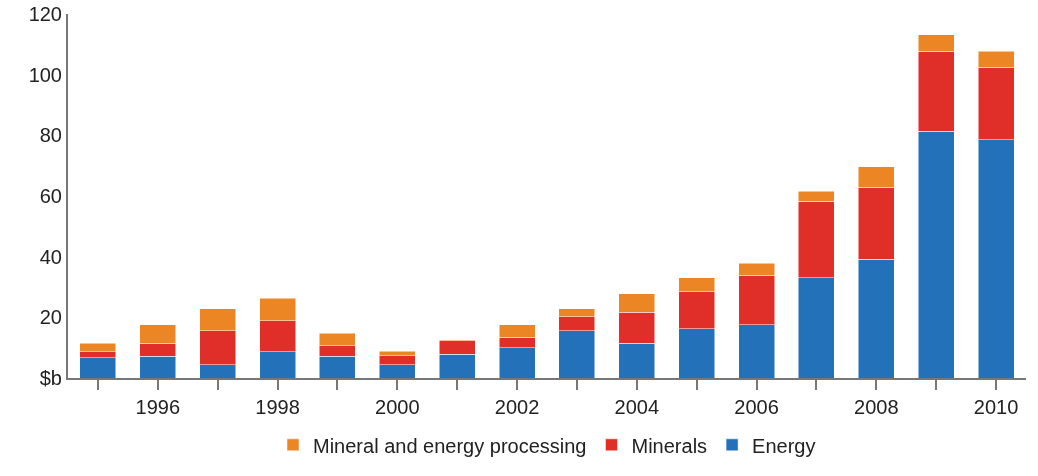  What do you see at coordinates (996, 407) in the screenshot?
I see `x-tick-label: 2010` at bounding box center [996, 407].